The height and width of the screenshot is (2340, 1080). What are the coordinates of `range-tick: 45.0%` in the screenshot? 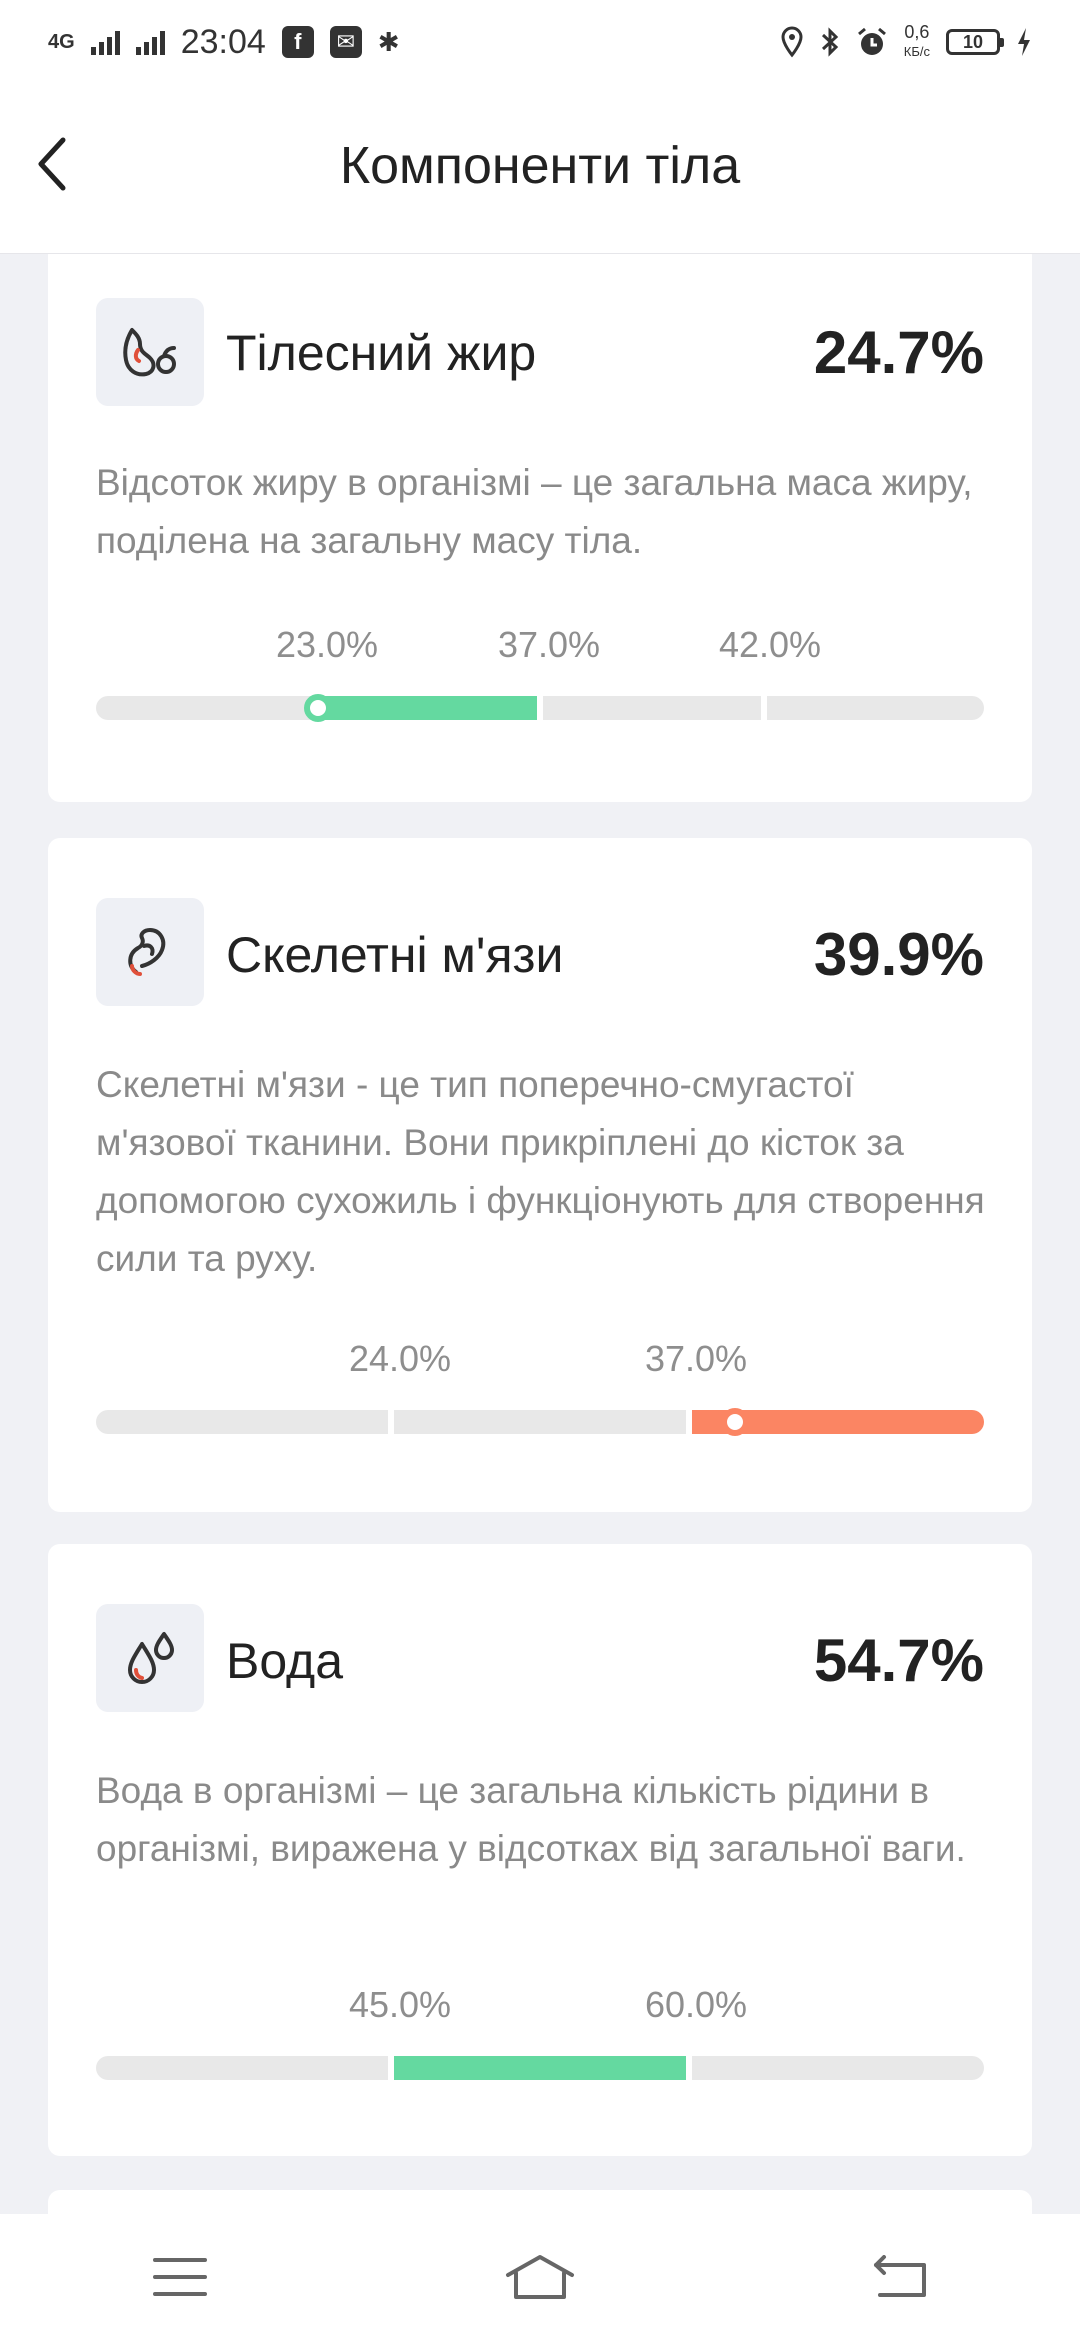 It's located at (400, 2004).